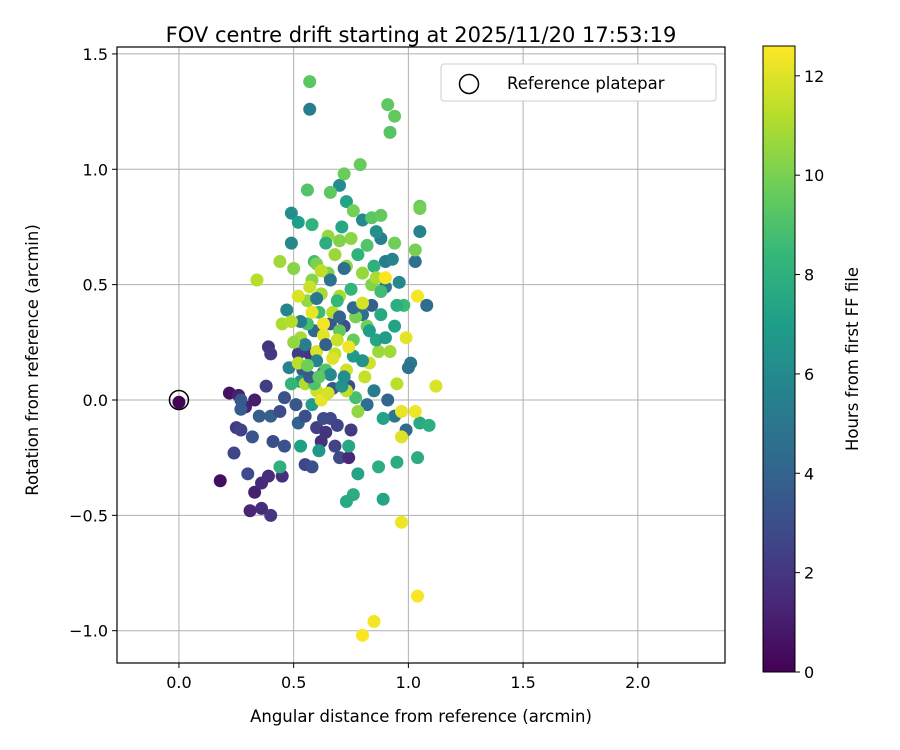 This screenshot has width=900, height=750. What do you see at coordinates (852, 359) in the screenshot?
I see `colorbar-label: Hours from first FF file` at bounding box center [852, 359].